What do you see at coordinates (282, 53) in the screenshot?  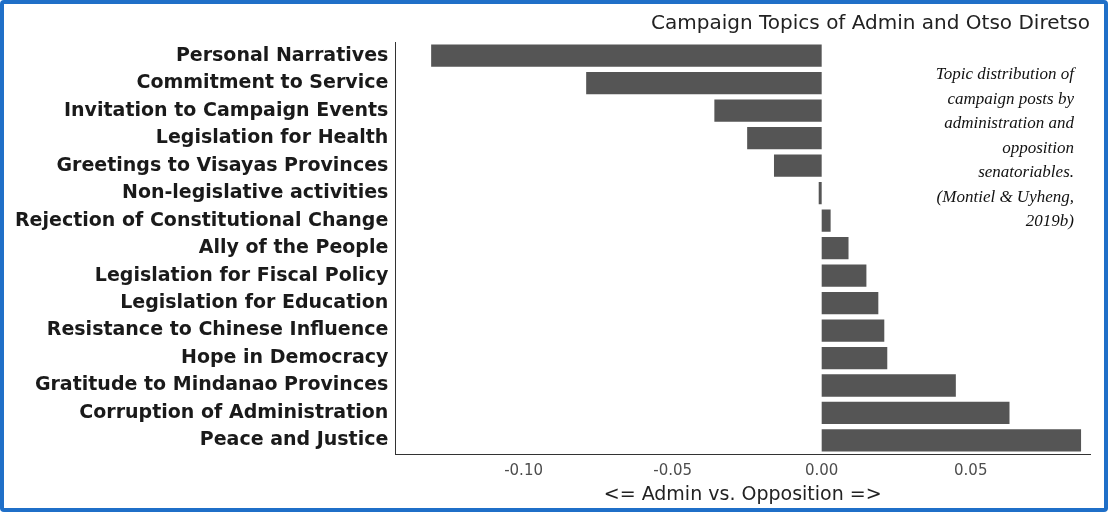 I see `y-tick-label: Personal Narratives` at bounding box center [282, 53].